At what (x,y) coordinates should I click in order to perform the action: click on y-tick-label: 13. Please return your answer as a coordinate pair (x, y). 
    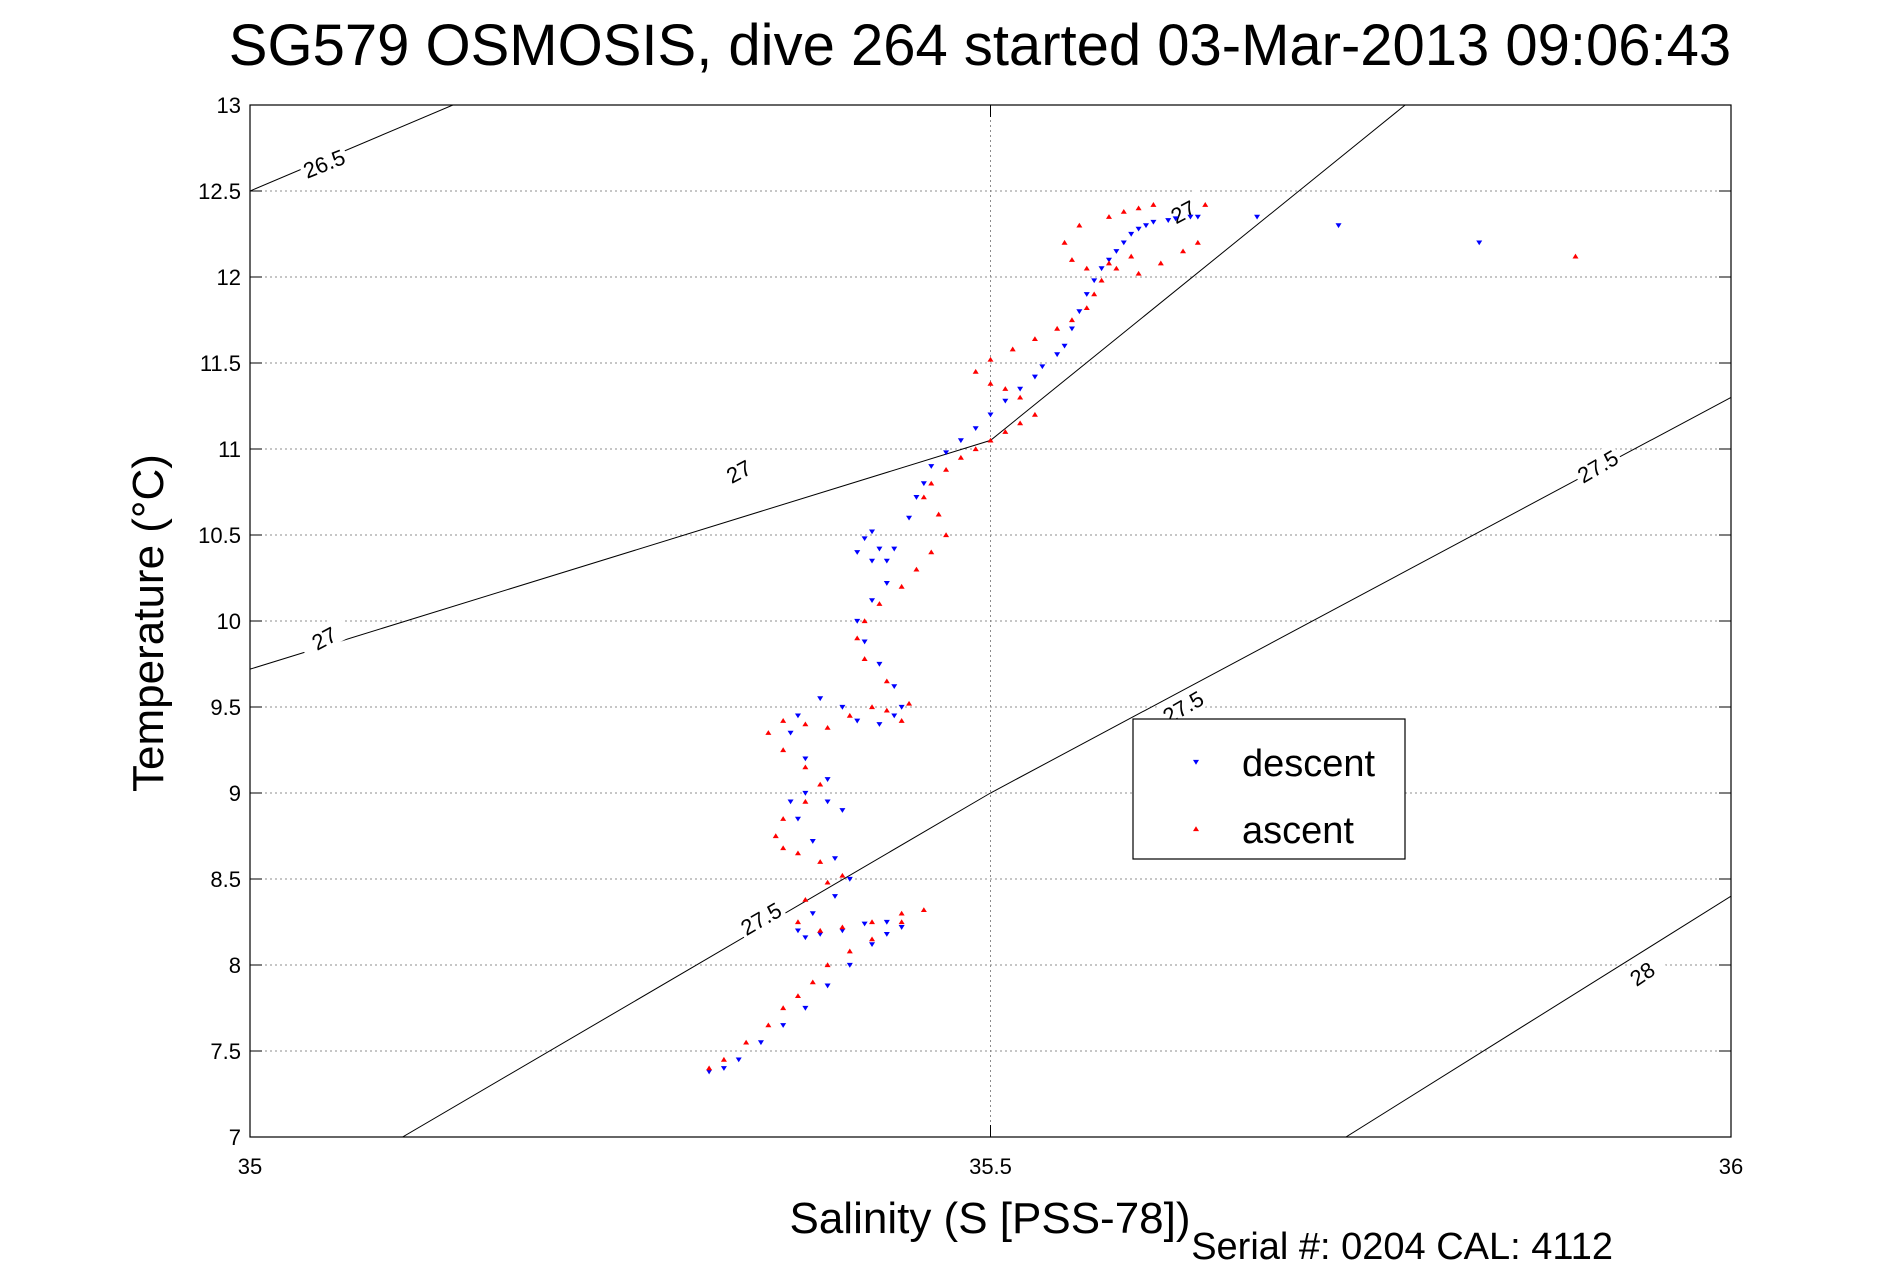
    Looking at the image, I should click on (229, 105).